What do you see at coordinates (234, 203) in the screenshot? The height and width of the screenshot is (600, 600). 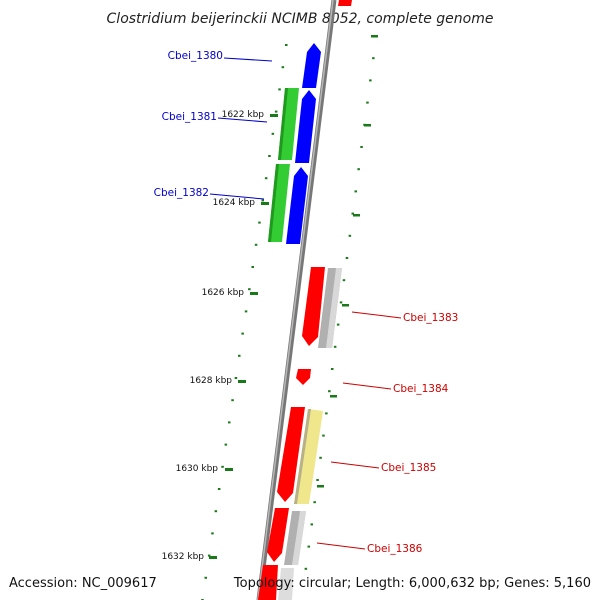 I see `tick-label-1624: 1624 kbp` at bounding box center [234, 203].